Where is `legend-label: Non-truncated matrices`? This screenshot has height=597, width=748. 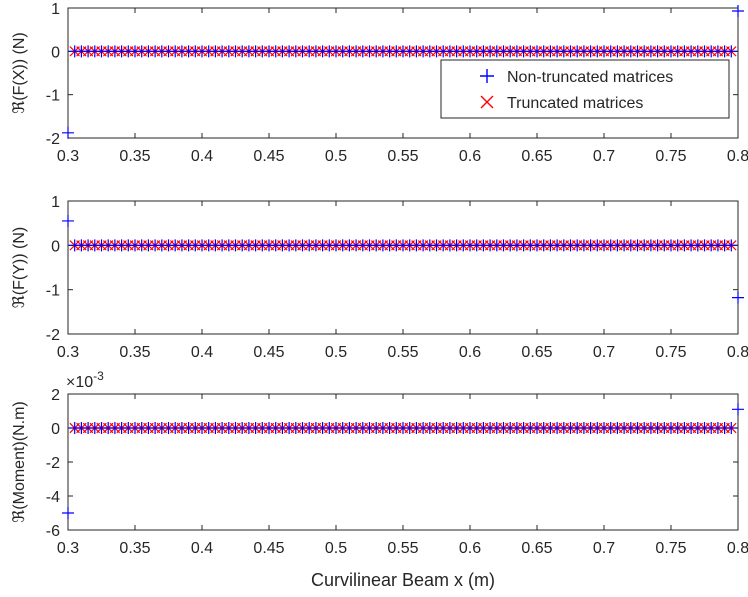
legend-label: Non-truncated matrices is located at coordinates (590, 77).